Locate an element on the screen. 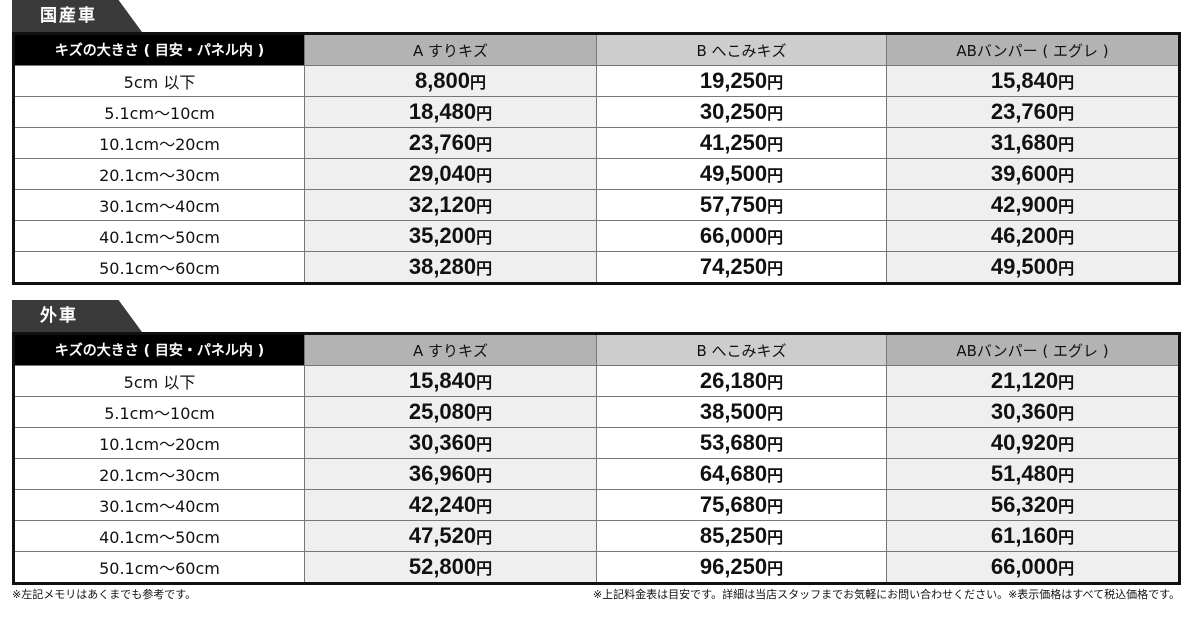  price-cell-c: 42,900円 is located at coordinates (1033, 205).